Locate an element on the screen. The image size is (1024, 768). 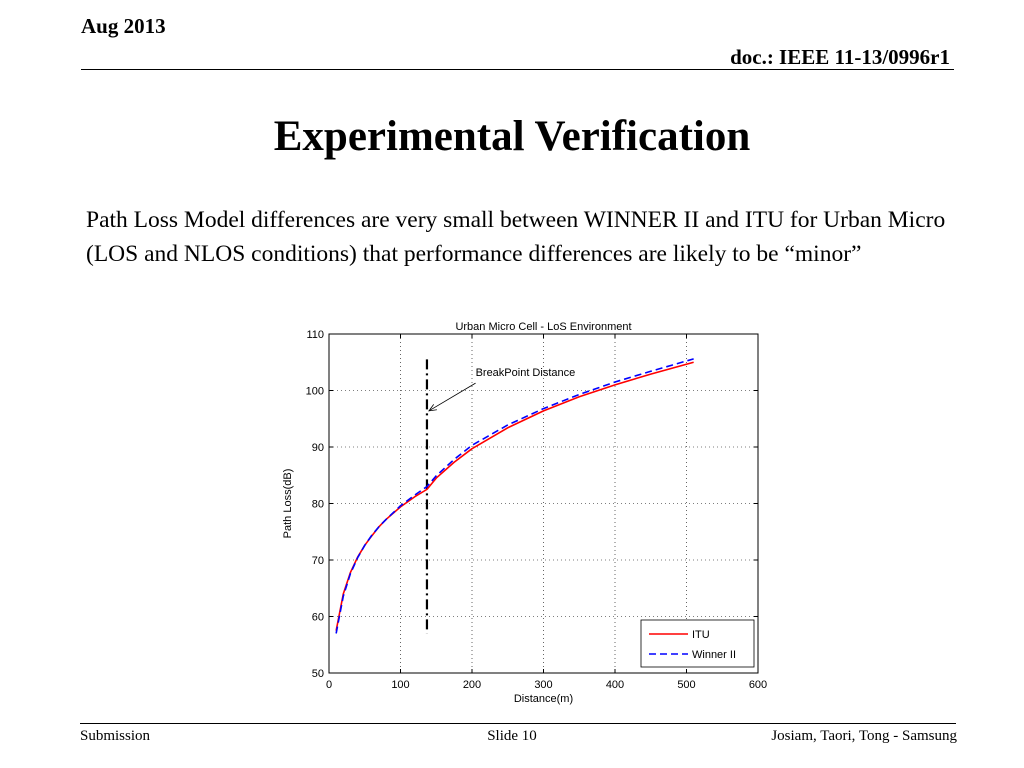
legend-label: Winner II is located at coordinates (714, 655).